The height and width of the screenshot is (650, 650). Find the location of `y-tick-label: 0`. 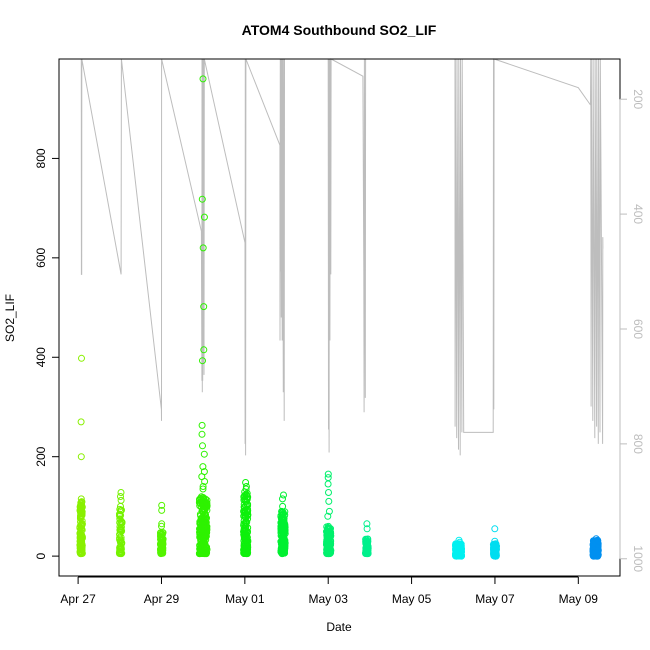

y-tick-label: 0 is located at coordinates (41, 555).